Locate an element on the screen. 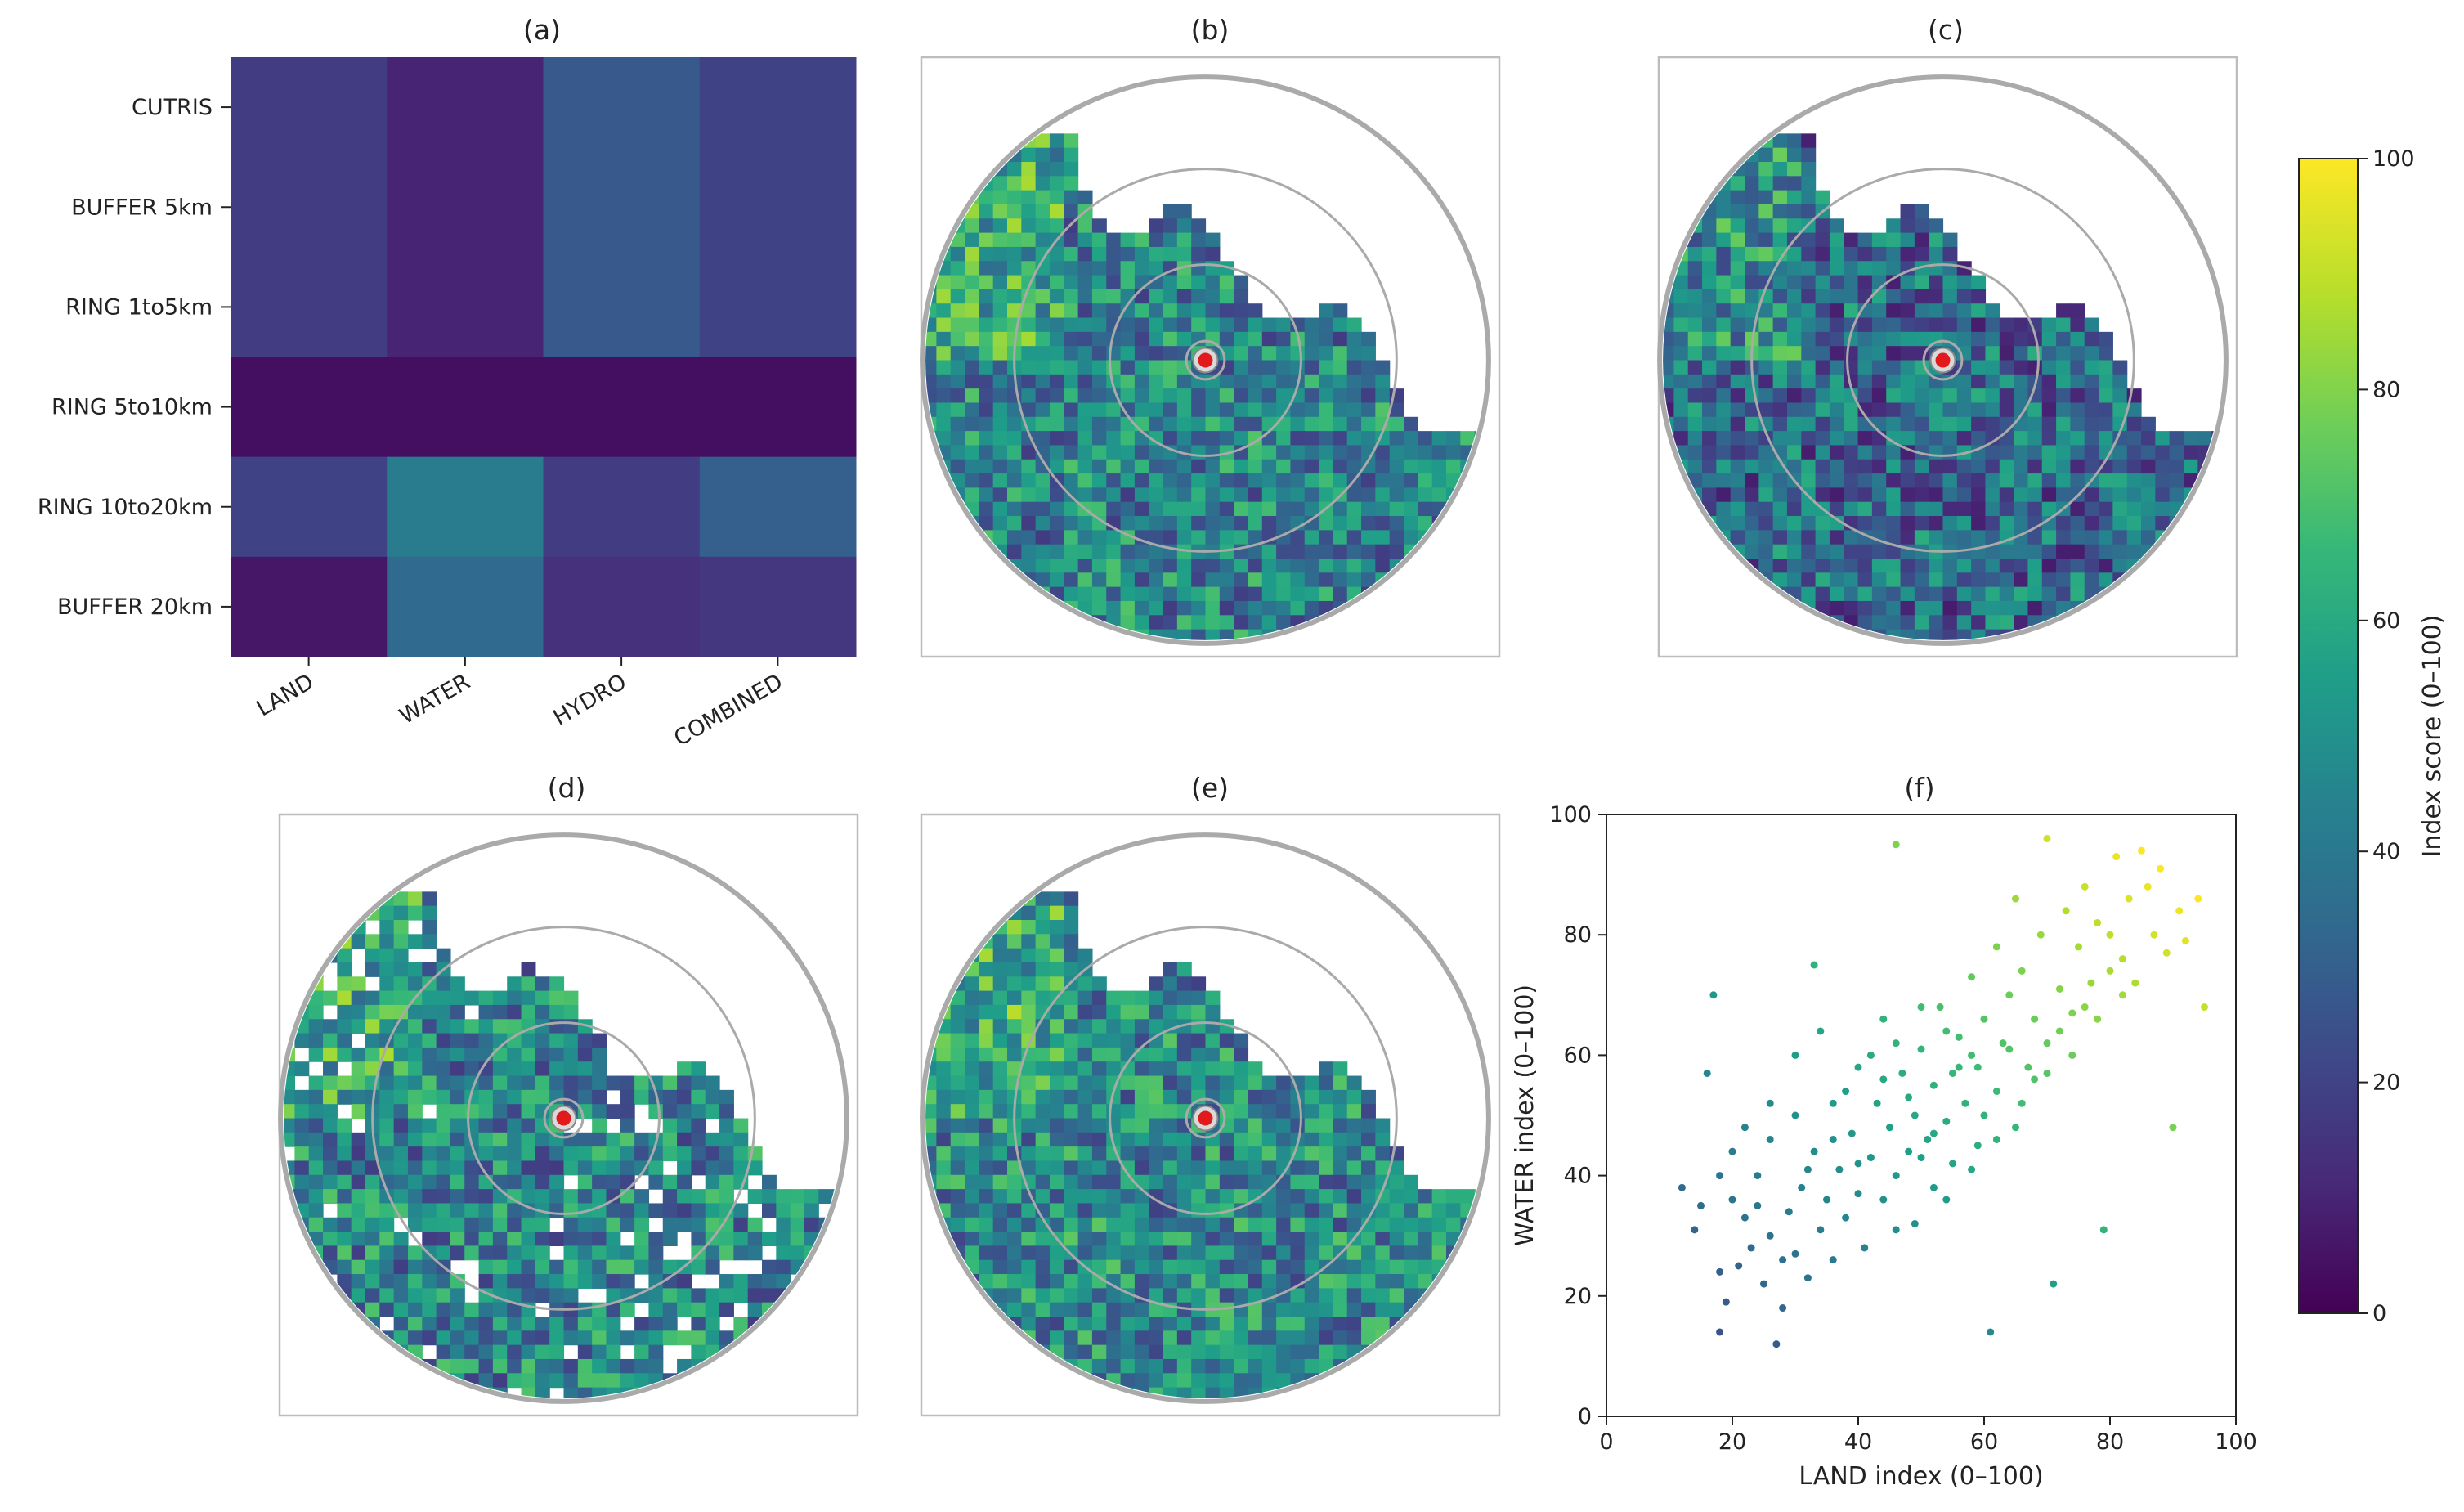 This screenshot has width=2464, height=1512. scatter-x-tick-label: 0 is located at coordinates (1606, 1442).